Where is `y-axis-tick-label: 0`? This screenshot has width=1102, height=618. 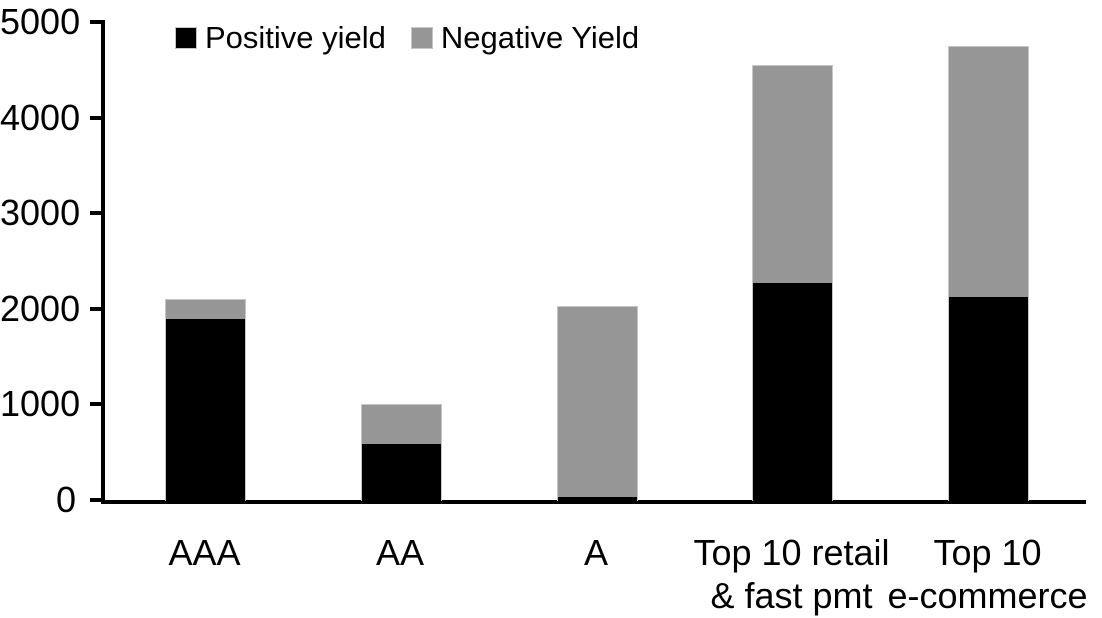
y-axis-tick-label: 0 is located at coordinates (65, 499).